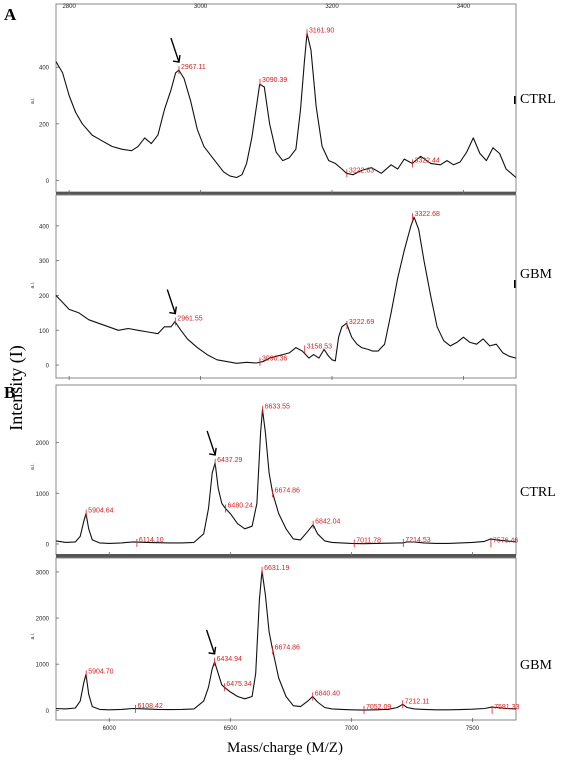  I want to click on peak-label: 3090.36, so click(274, 359).